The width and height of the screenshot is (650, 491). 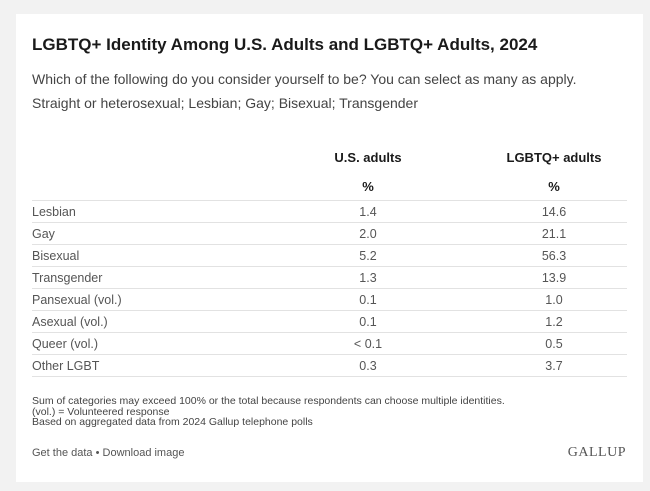 I want to click on lgbtq-adults-value: 1.0, so click(x=554, y=300).